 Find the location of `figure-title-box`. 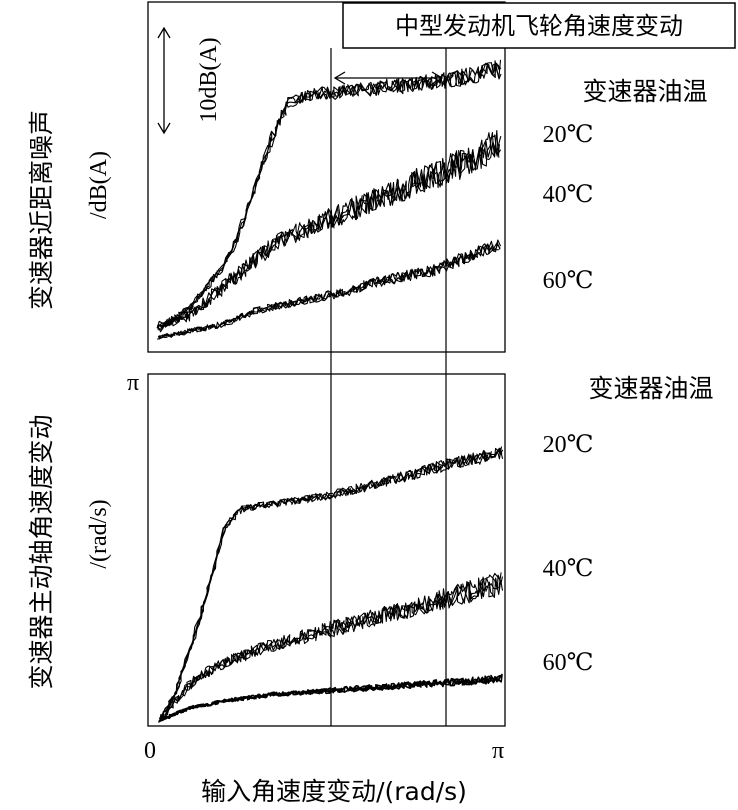

figure-title-box is located at coordinates (539, 25).